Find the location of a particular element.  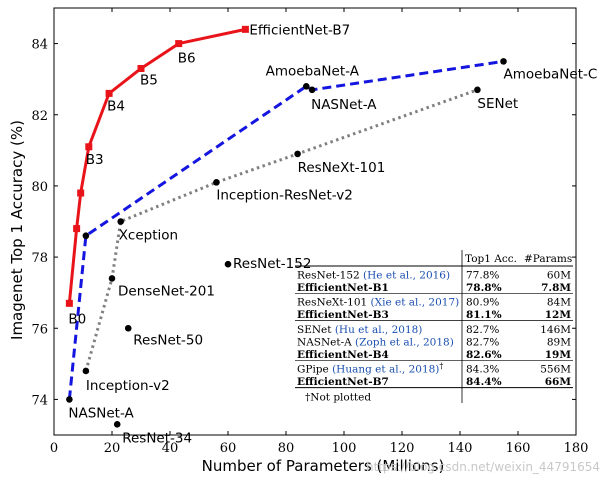

table-params: 84M is located at coordinates (559, 303).